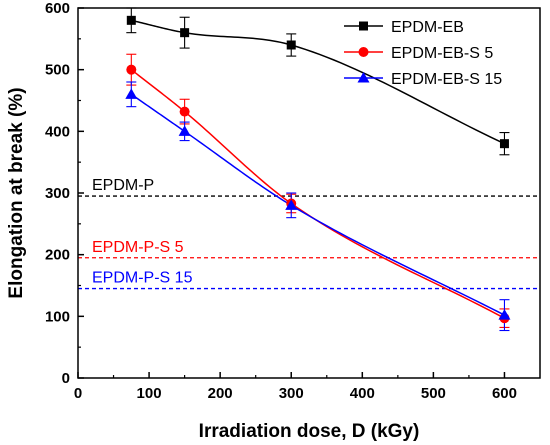  What do you see at coordinates (504, 393) in the screenshot?
I see `x-tick-label: 600` at bounding box center [504, 393].